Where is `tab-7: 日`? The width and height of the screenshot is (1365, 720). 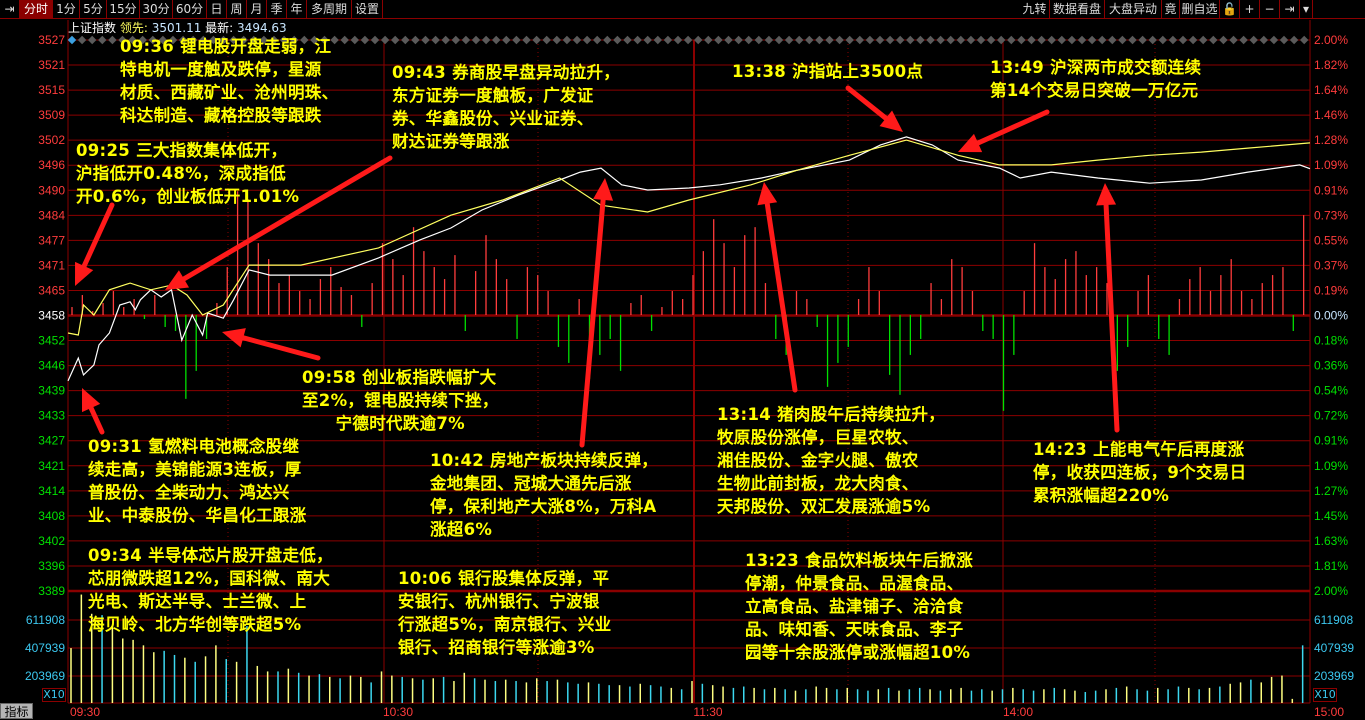
tab-7: 日 is located at coordinates (217, 9).